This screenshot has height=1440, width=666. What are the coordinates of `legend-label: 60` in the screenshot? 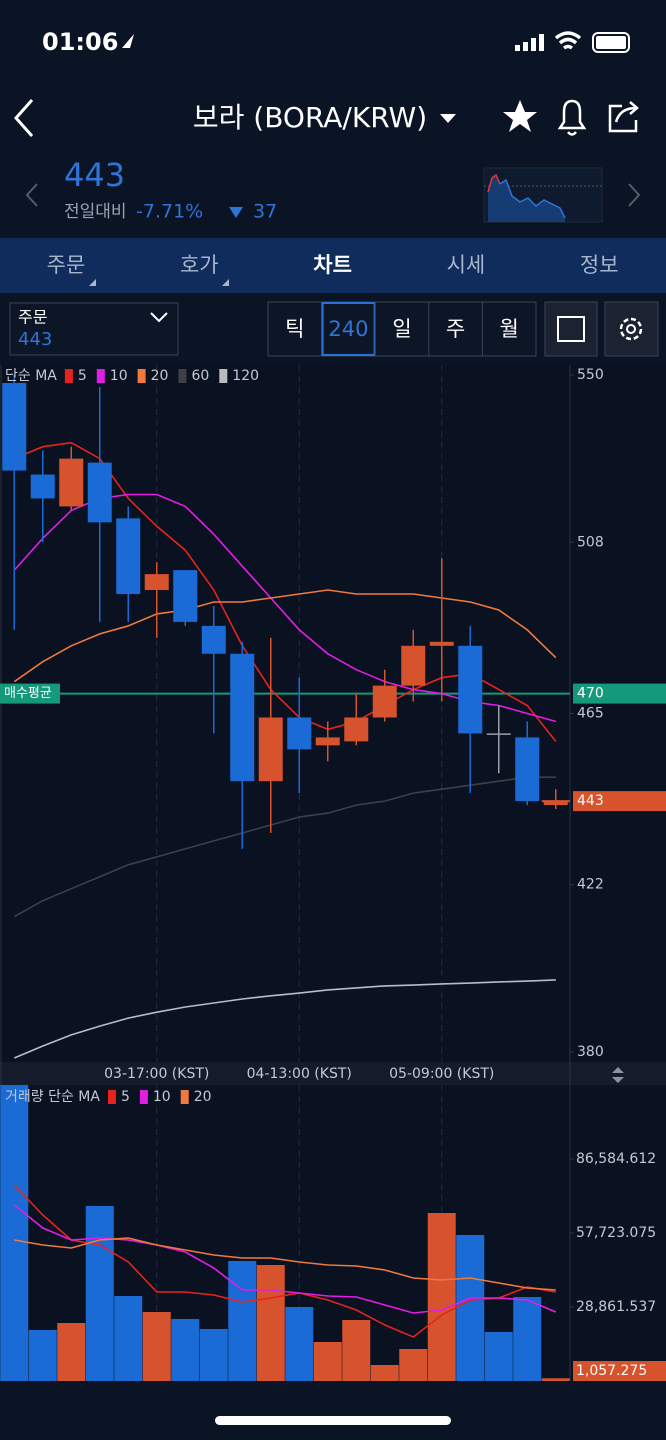 It's located at (200, 376).